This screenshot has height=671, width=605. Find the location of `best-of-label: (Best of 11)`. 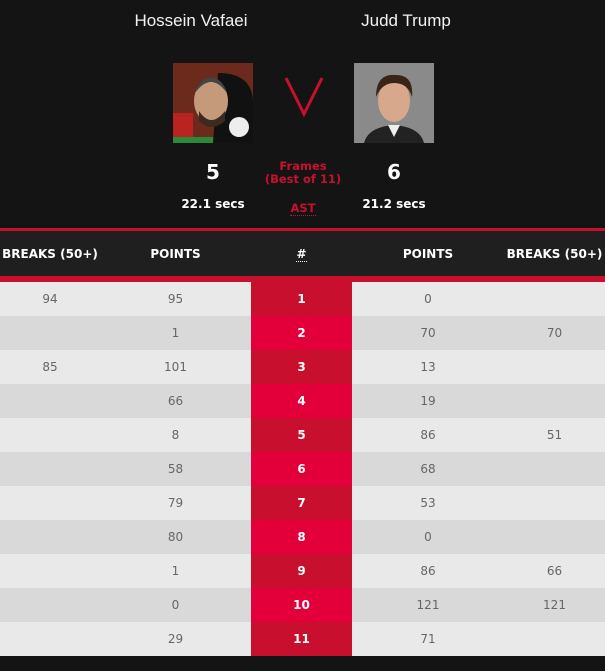

best-of-label: (Best of 11) is located at coordinates (303, 179).